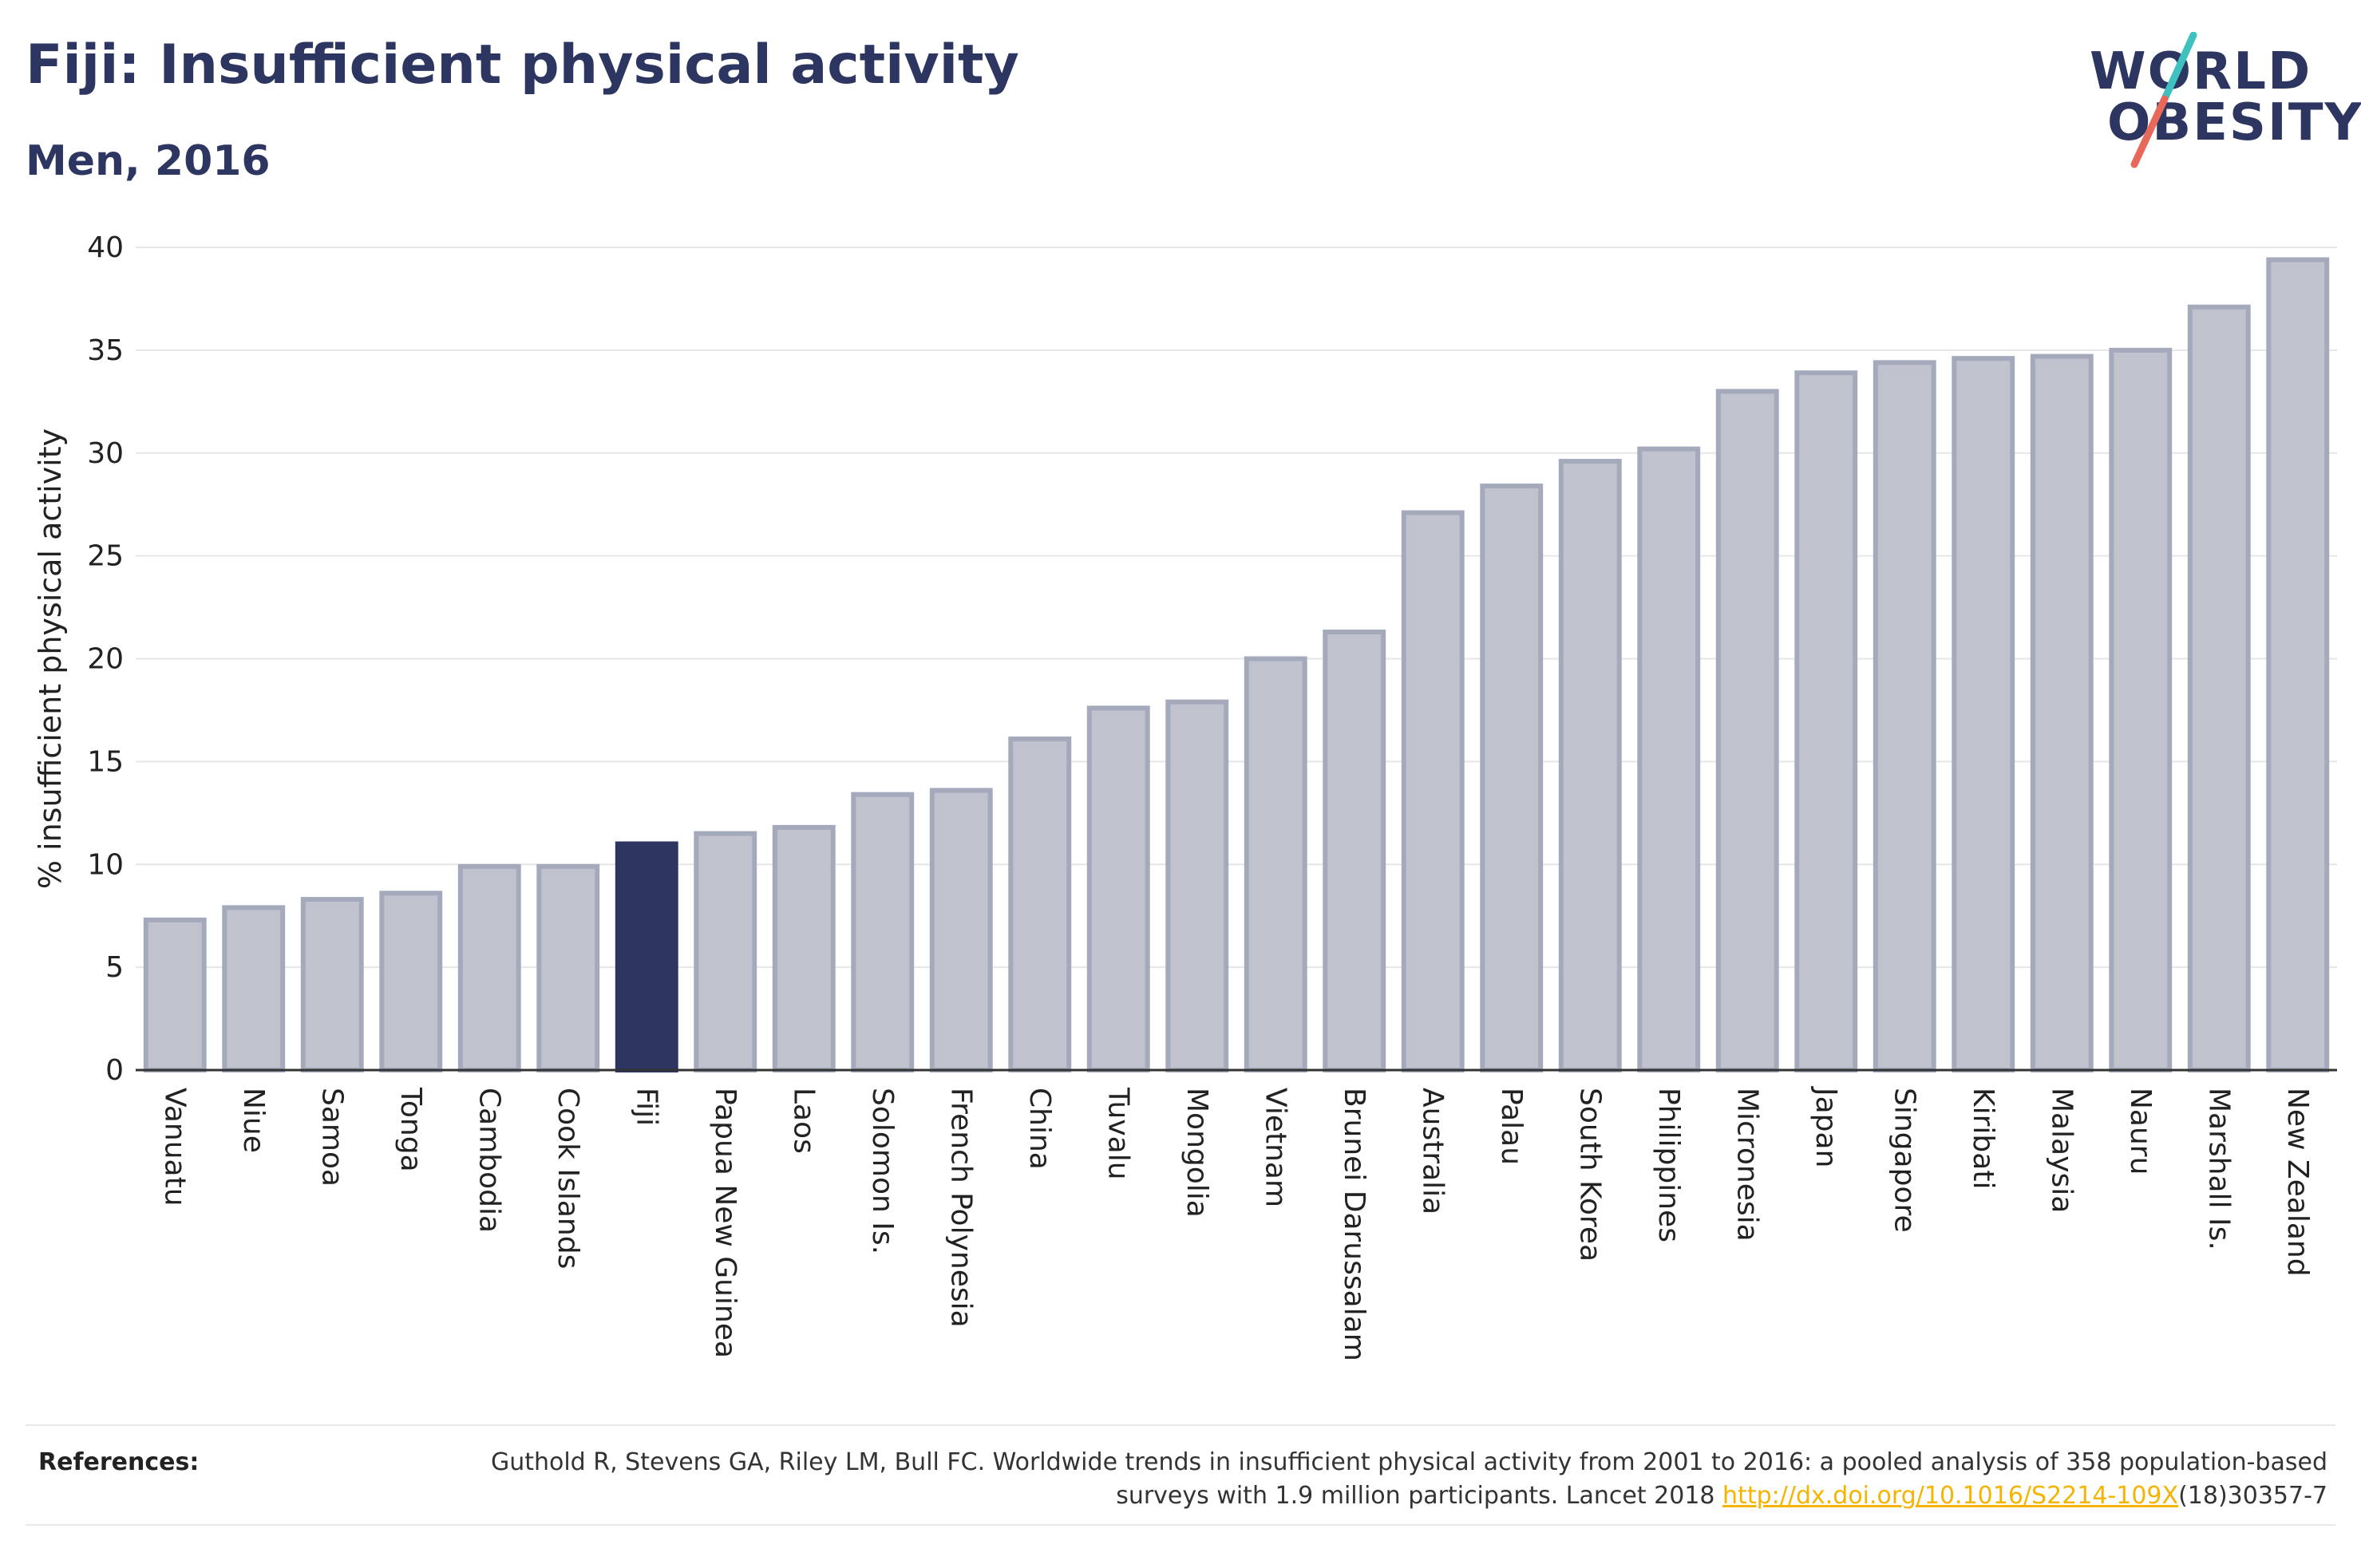 This screenshot has height=1568, width=2361. I want to click on y-tick-label-40: 40, so click(105, 247).